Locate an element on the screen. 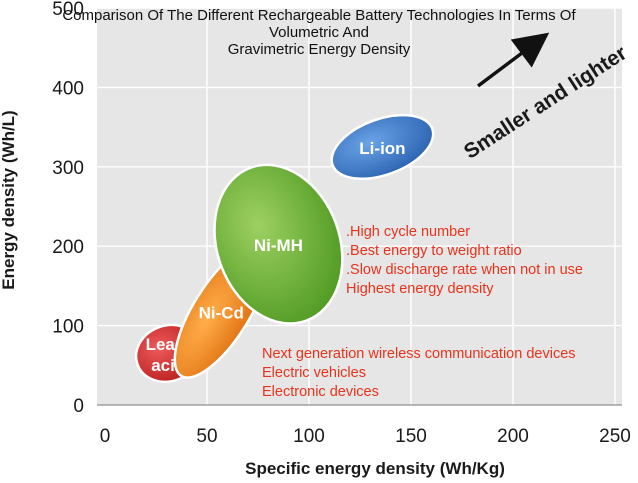 The width and height of the screenshot is (638, 483). note-line: .Slow discharge rate when not in use is located at coordinates (464, 270).